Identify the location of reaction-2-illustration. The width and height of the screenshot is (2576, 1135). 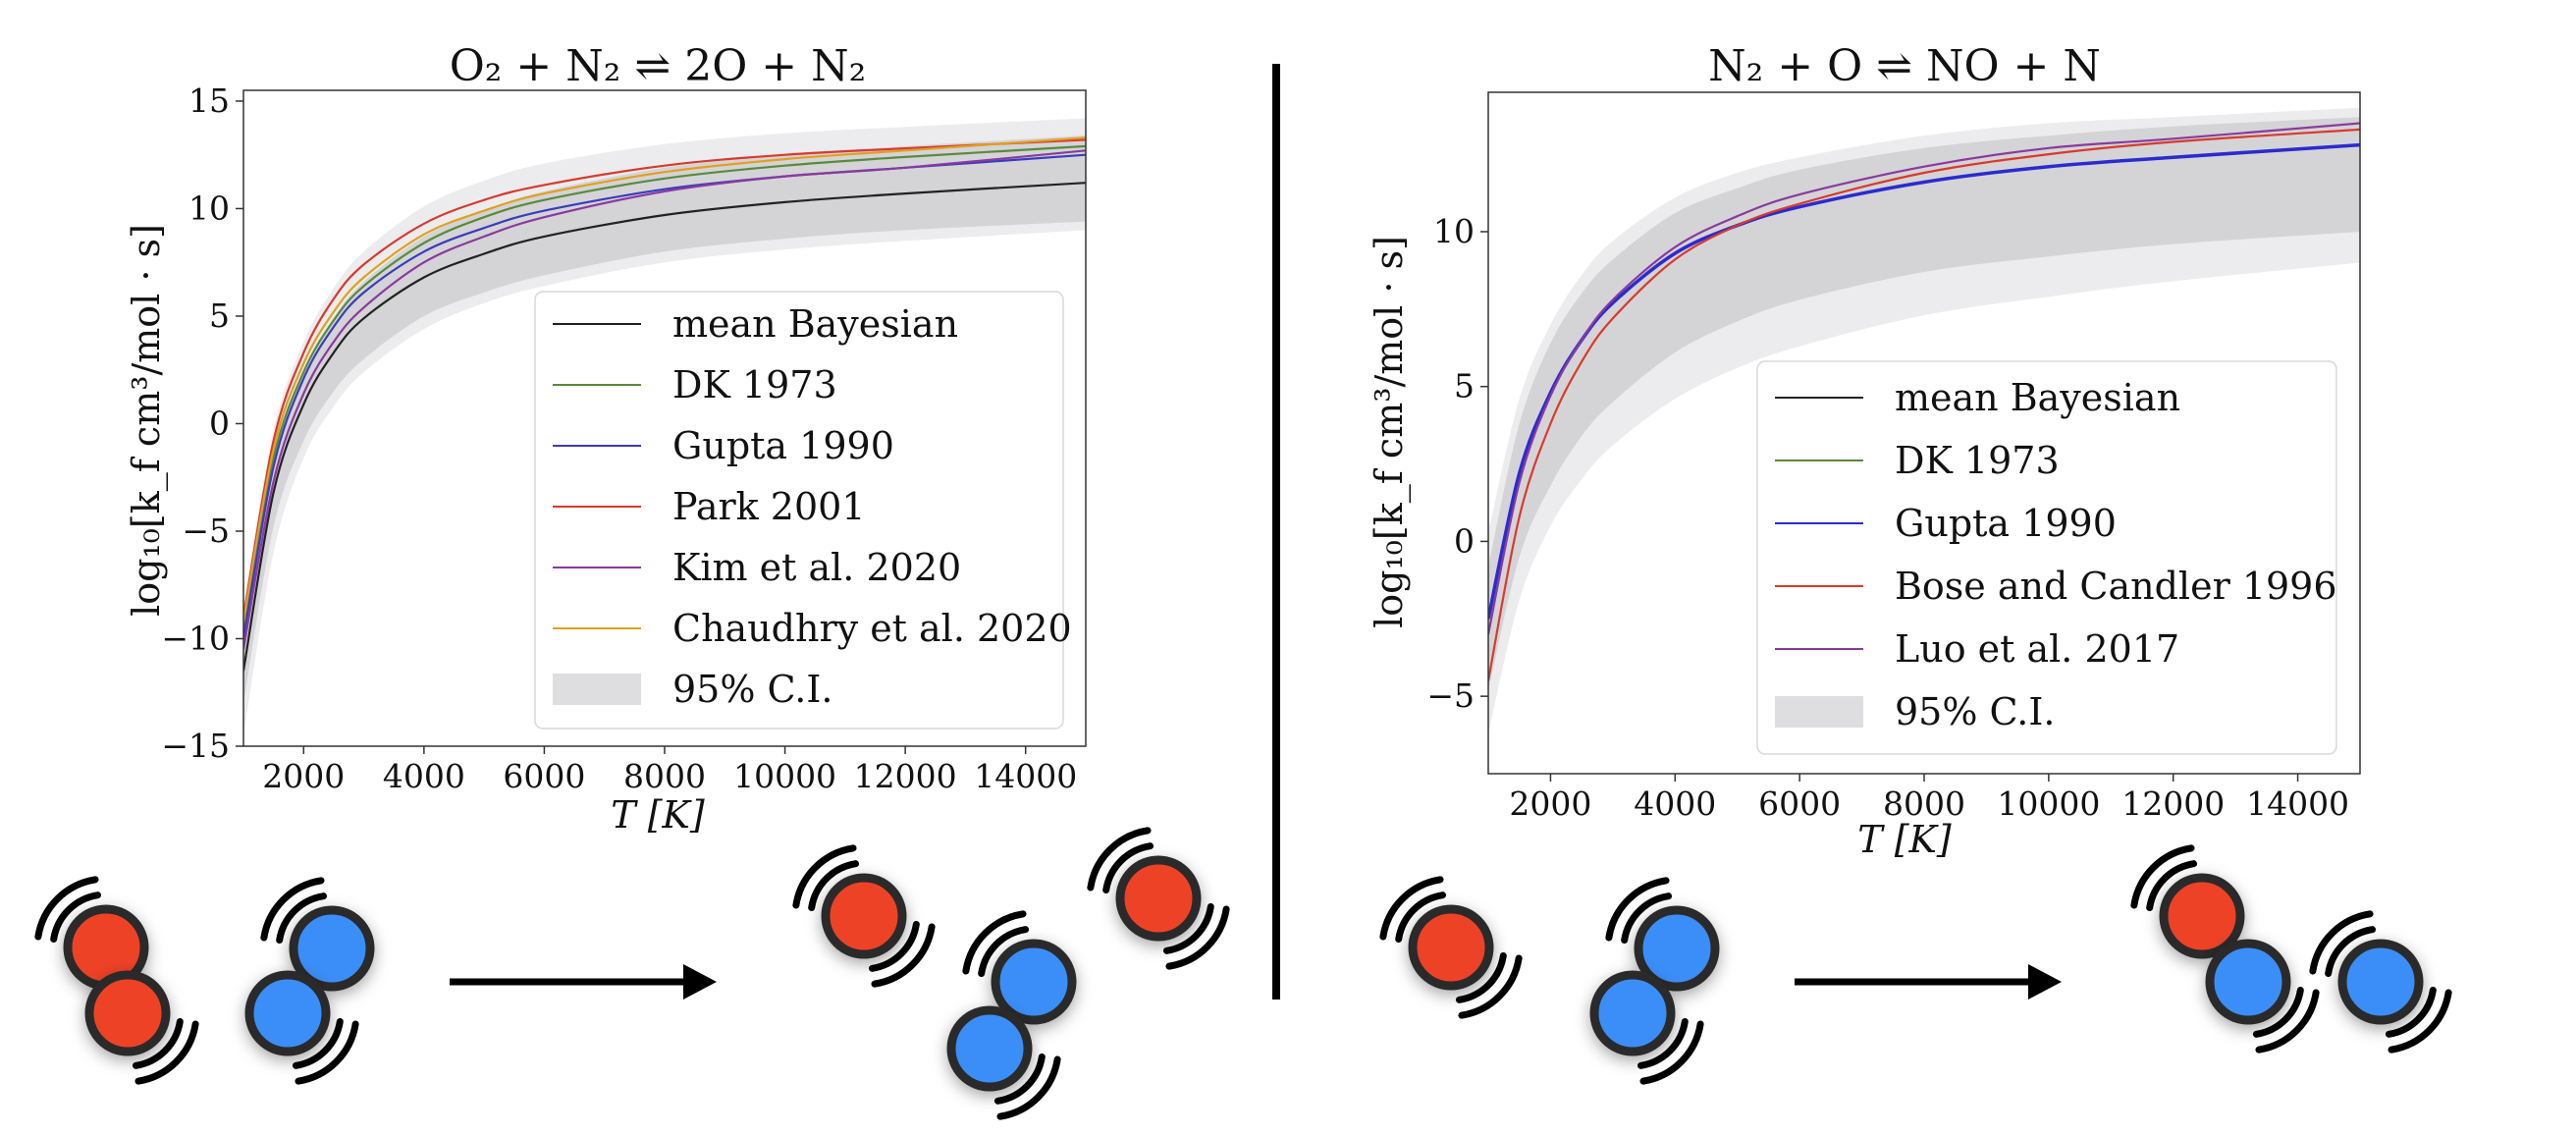
(1915, 964).